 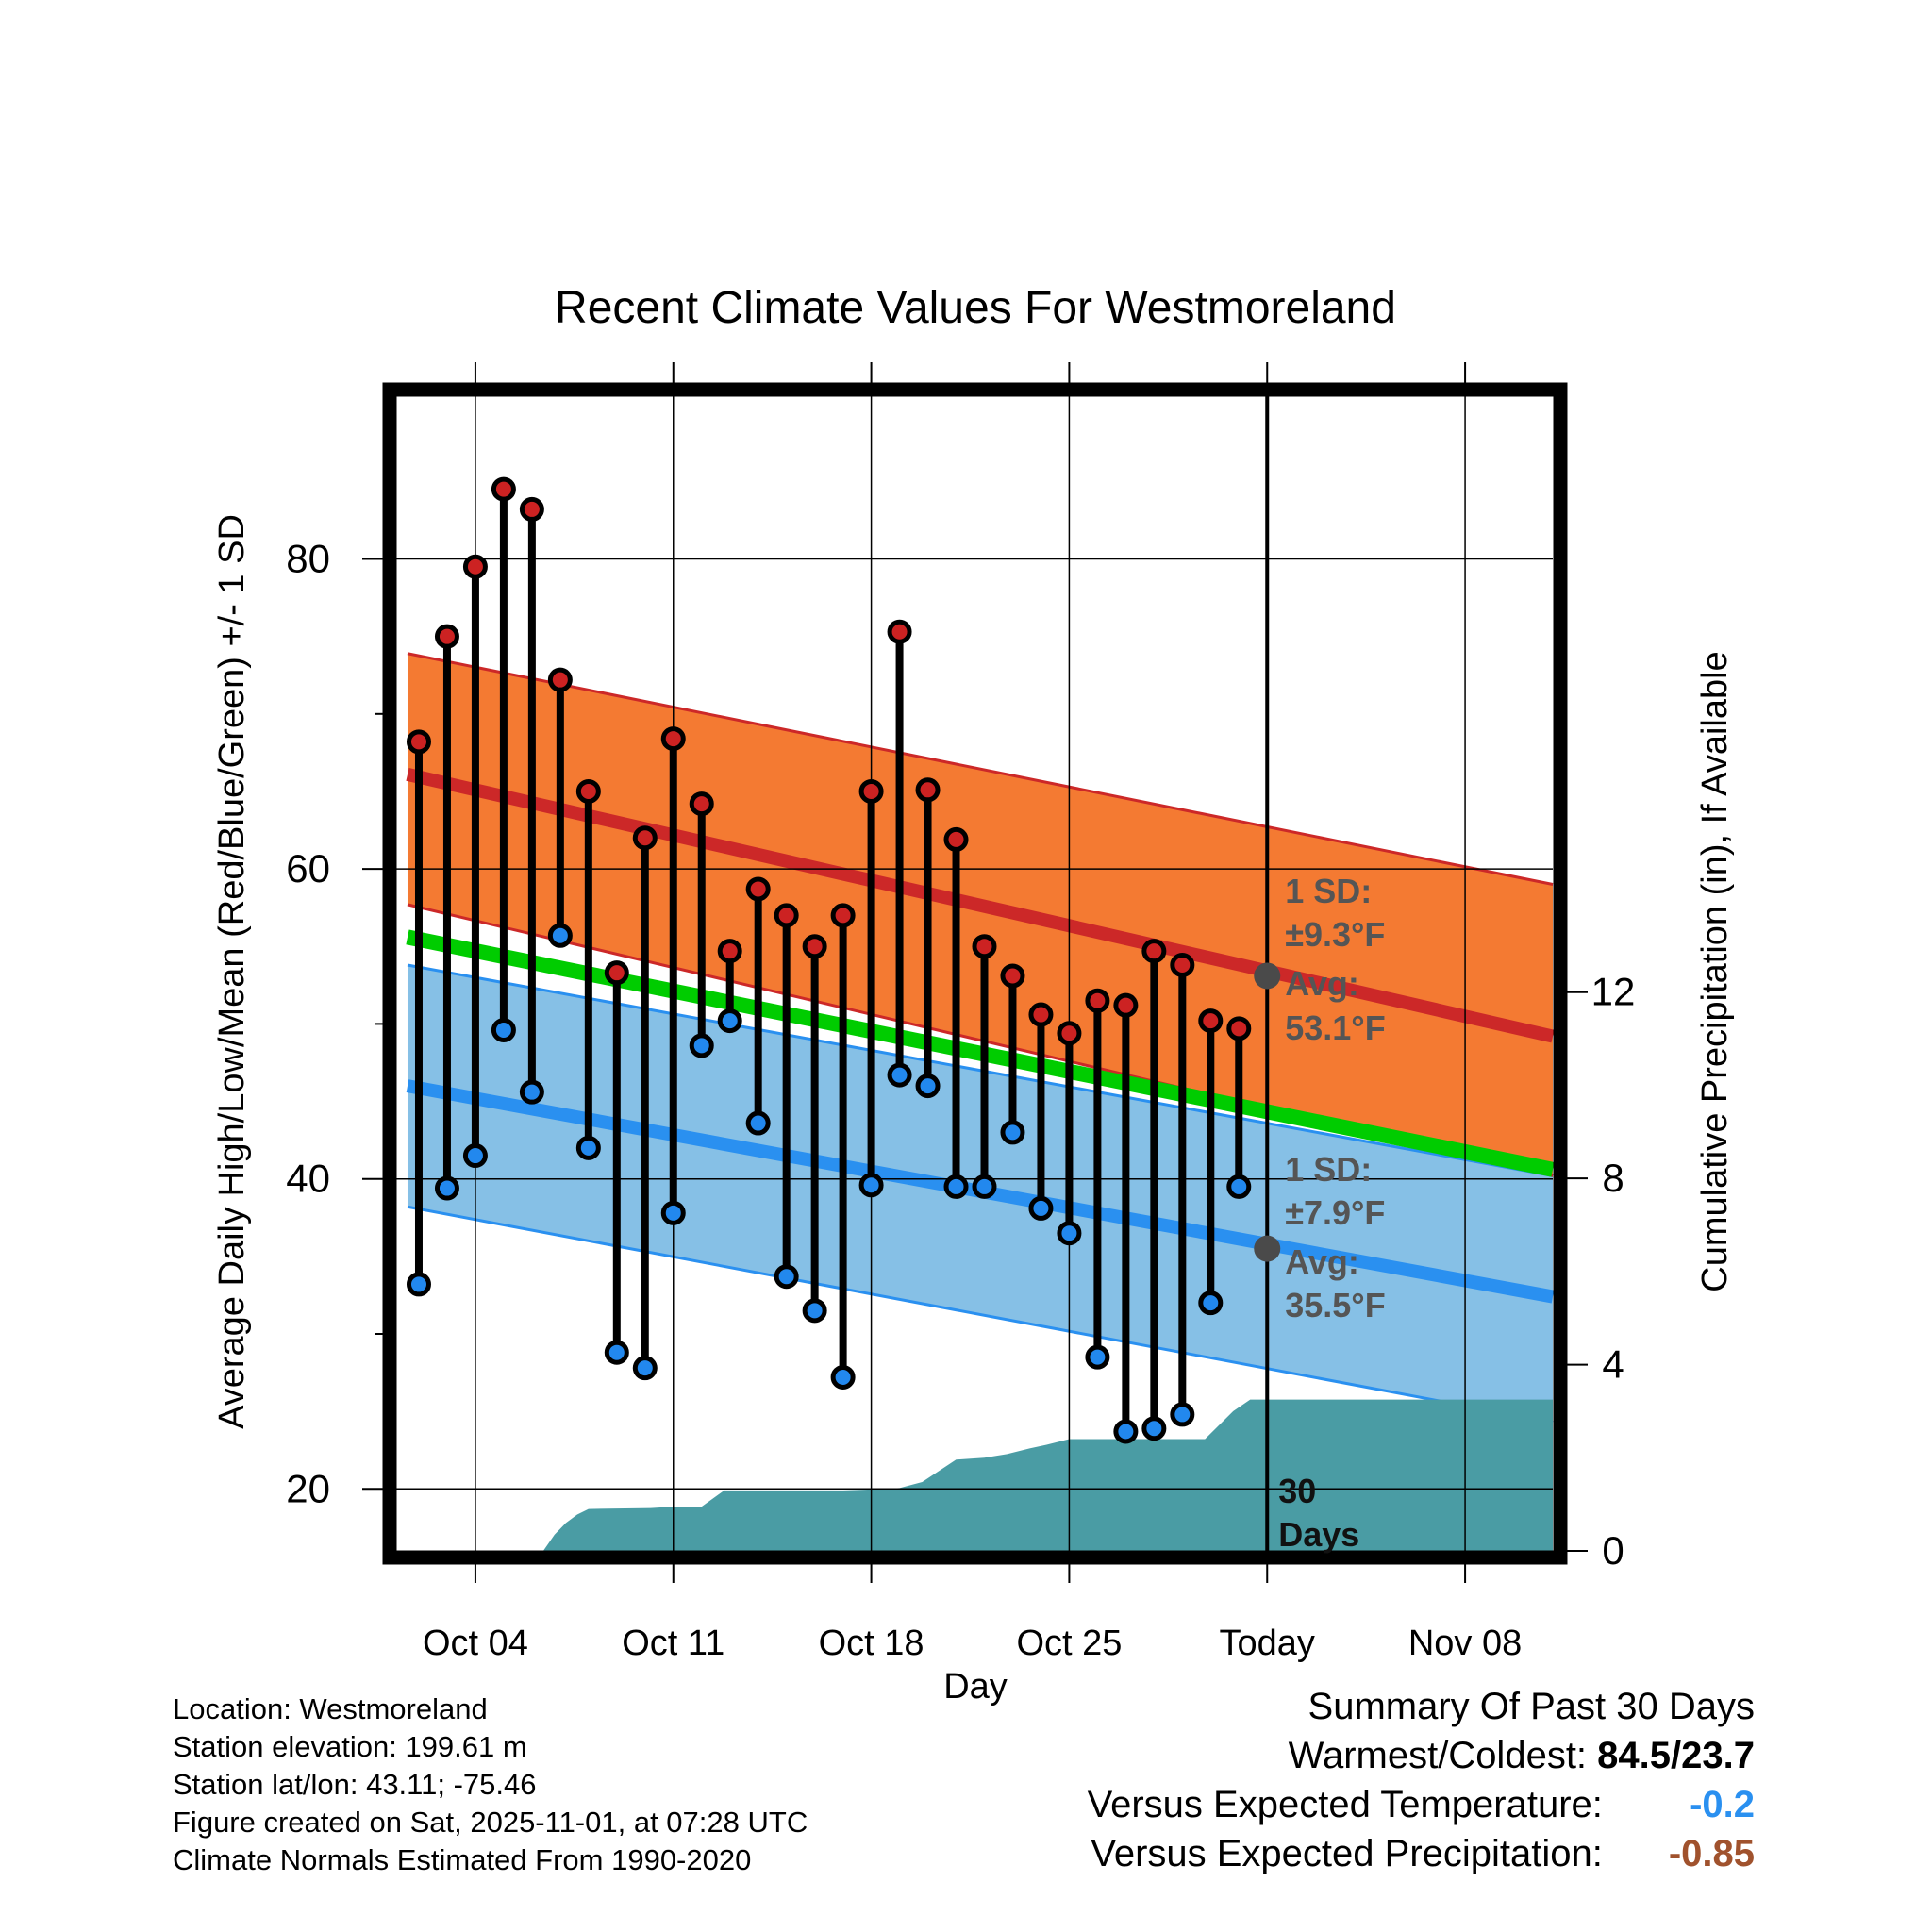 I want to click on y-left-tick-label: 40, so click(x=308, y=1179).